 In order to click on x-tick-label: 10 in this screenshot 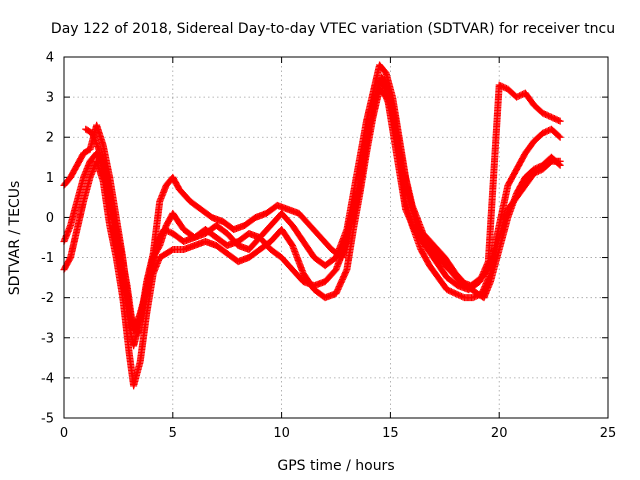, I will do `click(281, 433)`.